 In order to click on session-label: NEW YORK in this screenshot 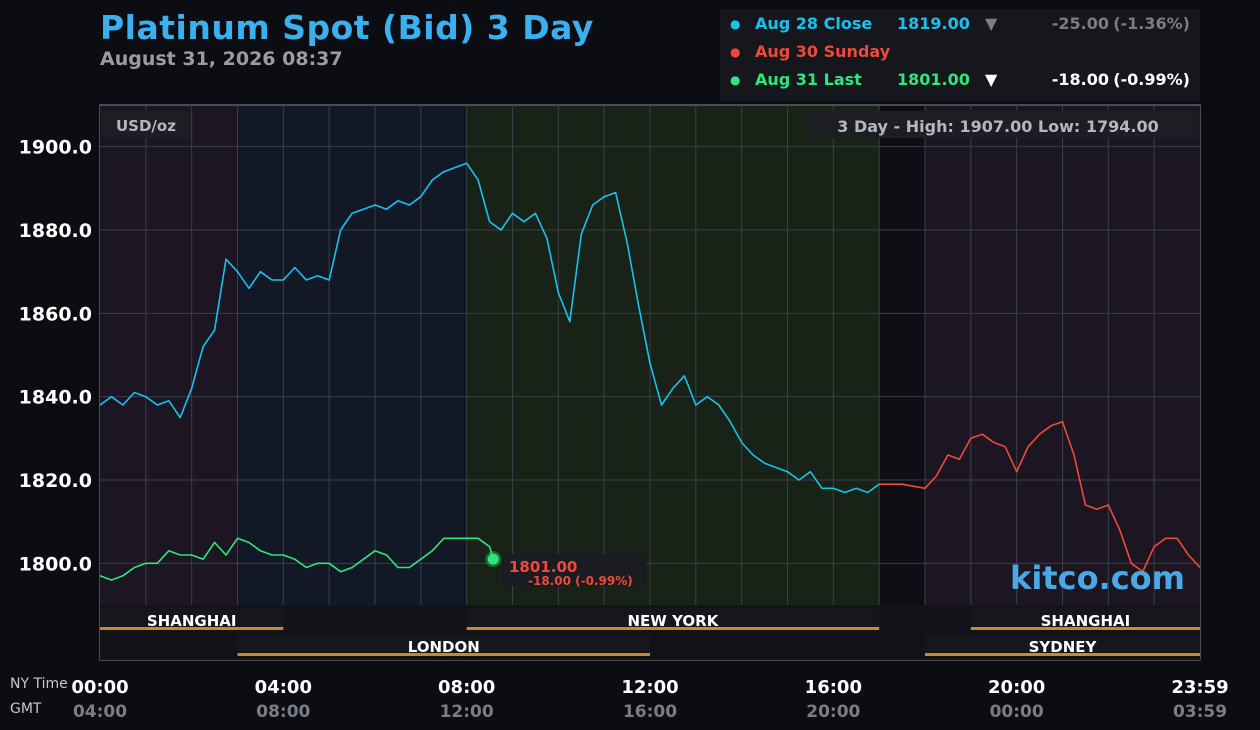, I will do `click(674, 621)`.